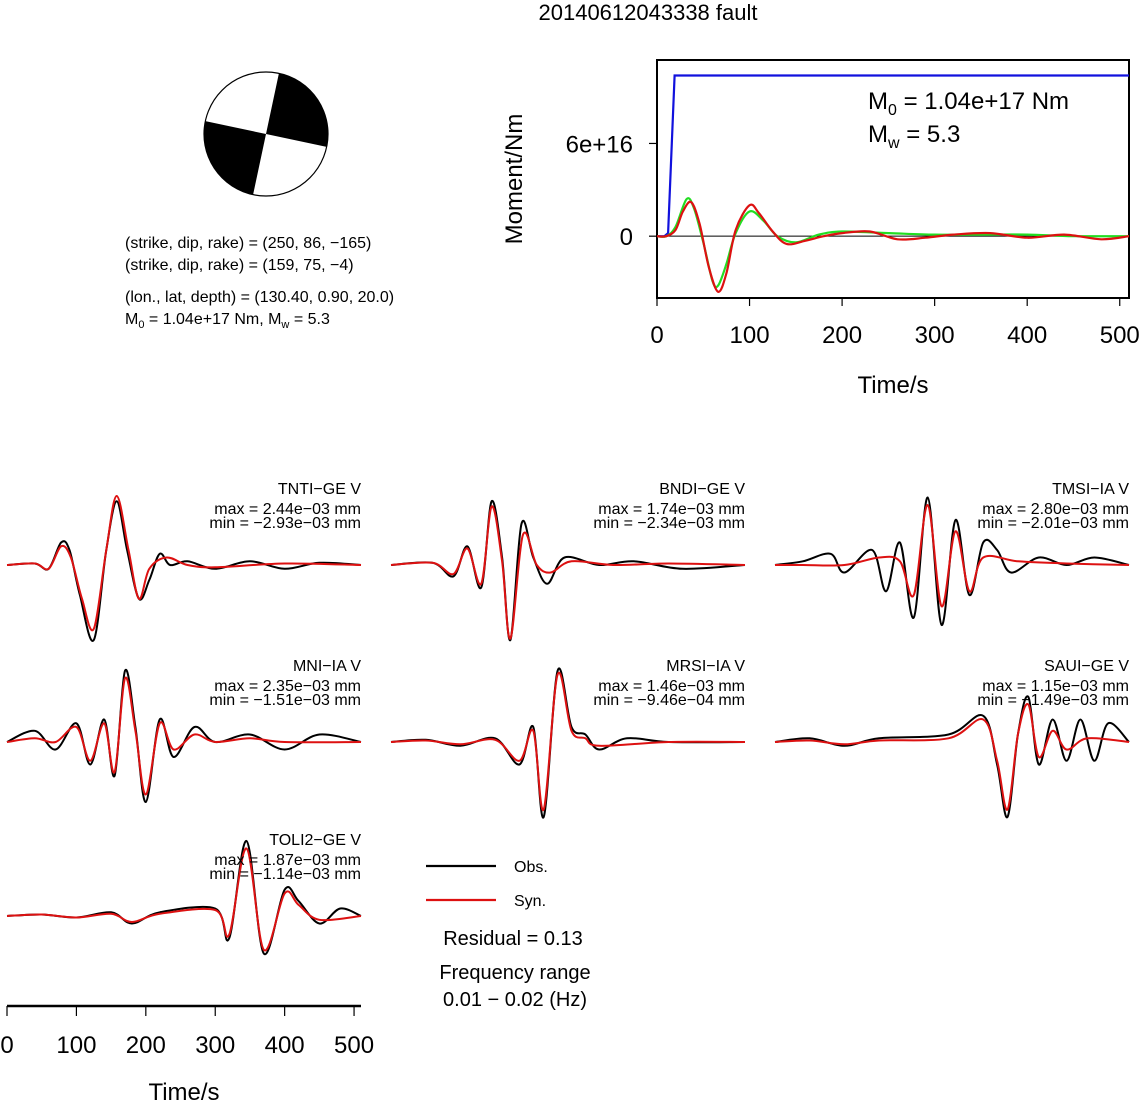 The width and height of the screenshot is (1143, 1103). I want to click on figure-title: 20140612043338 fault, so click(648, 12).